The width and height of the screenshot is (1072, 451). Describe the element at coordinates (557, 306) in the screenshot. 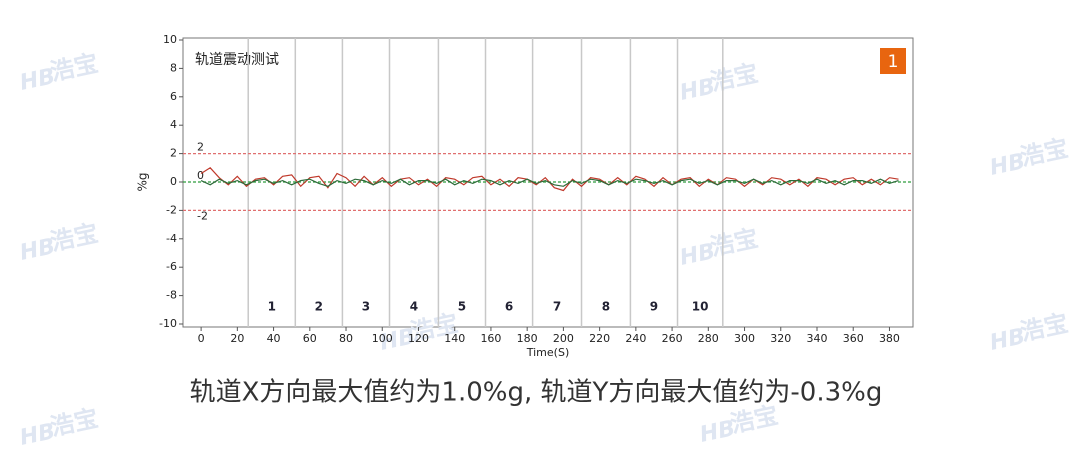

I see `segment-label: 7` at that location.